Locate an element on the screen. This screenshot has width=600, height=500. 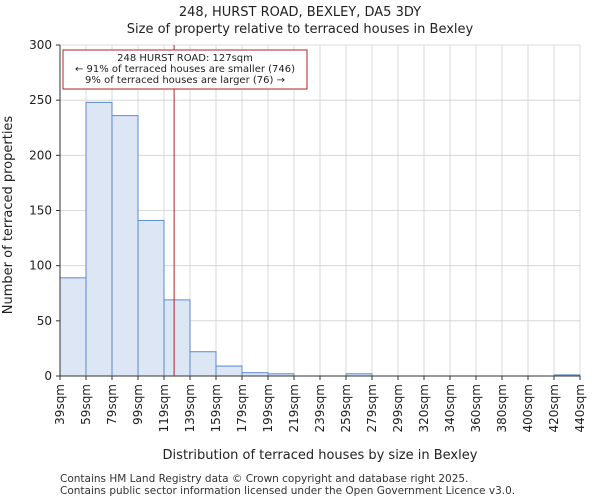
chart-title: 248, HURST ROAD, BEXLEY, DA5 3DY is located at coordinates (300, 12).